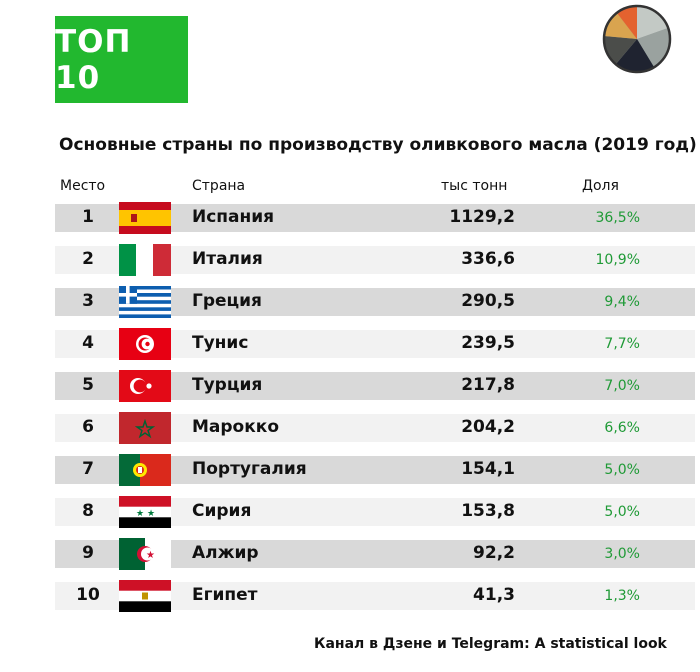 The height and width of the screenshot is (672, 700). What do you see at coordinates (249, 469) in the screenshot?
I see `country-cell: Португалия` at bounding box center [249, 469].